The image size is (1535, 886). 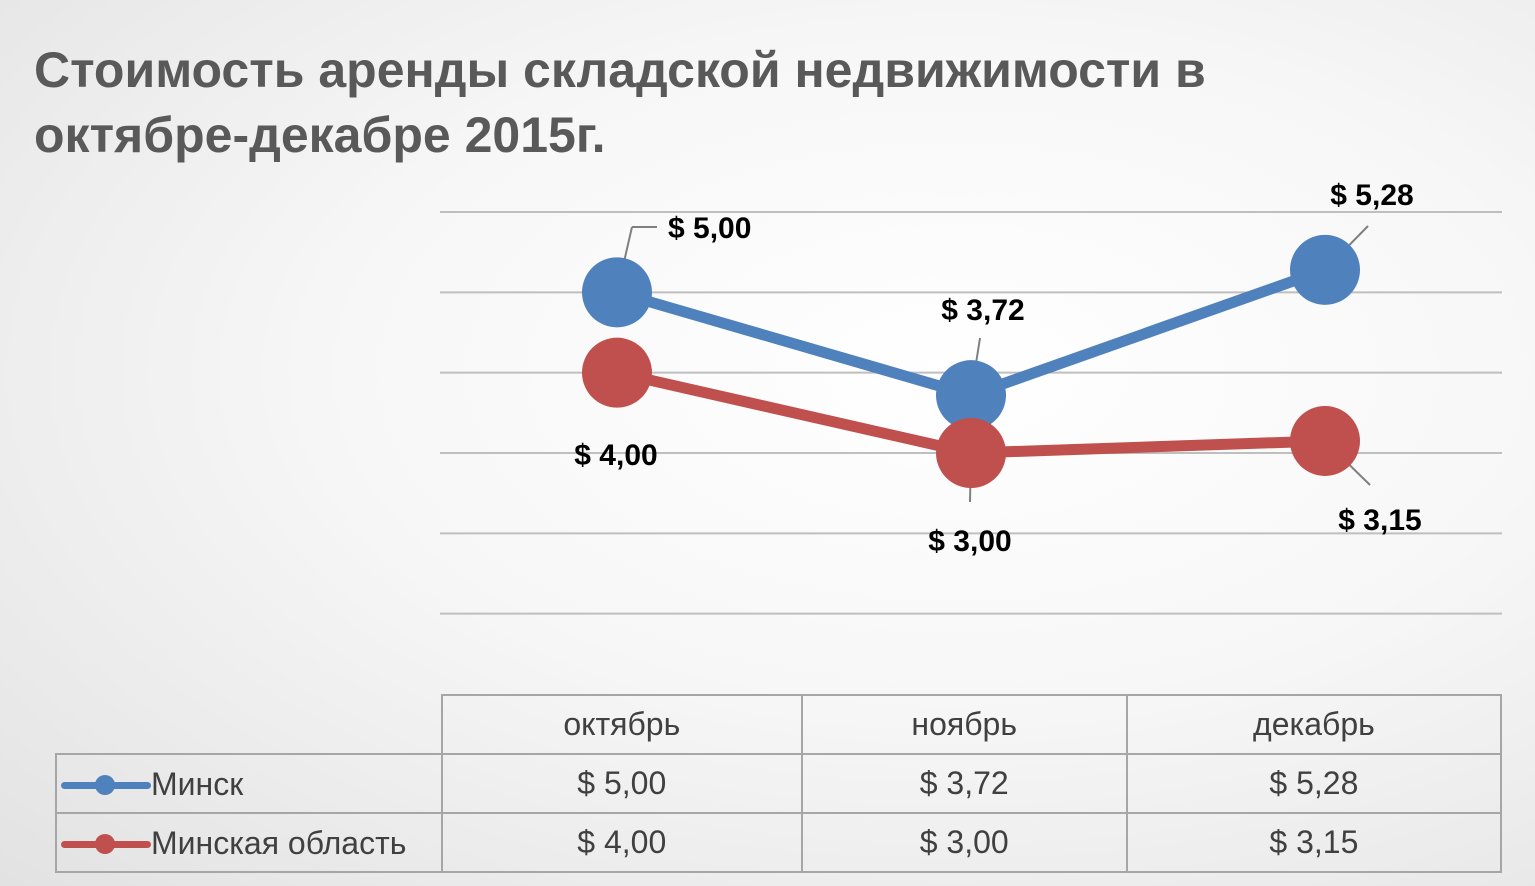 What do you see at coordinates (969, 541) in the screenshot?
I see `data-label: $ 3,00` at bounding box center [969, 541].